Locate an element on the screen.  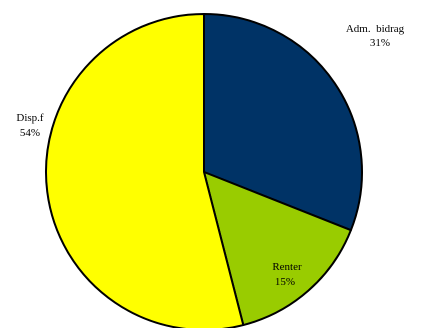
slice-label-adm-bidrag-percent: 31% is located at coordinates (380, 43).